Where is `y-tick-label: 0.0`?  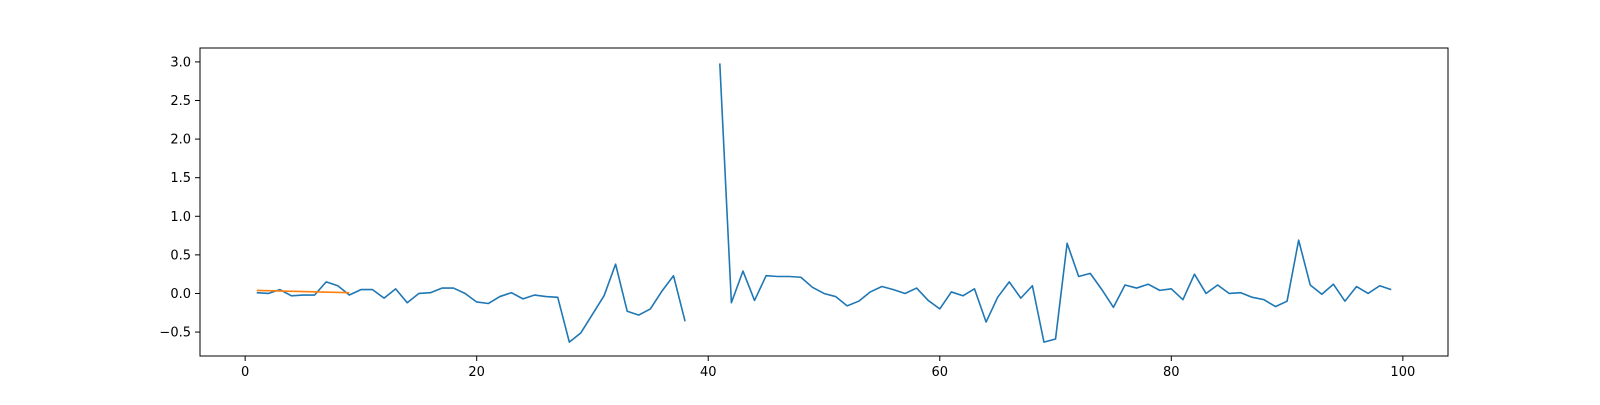 y-tick-label: 0.0 is located at coordinates (180, 294).